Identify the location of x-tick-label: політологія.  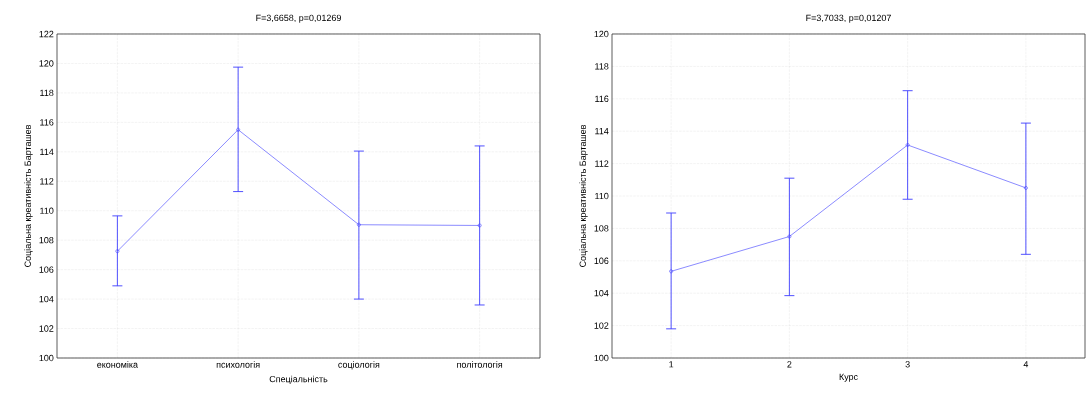
(480, 364).